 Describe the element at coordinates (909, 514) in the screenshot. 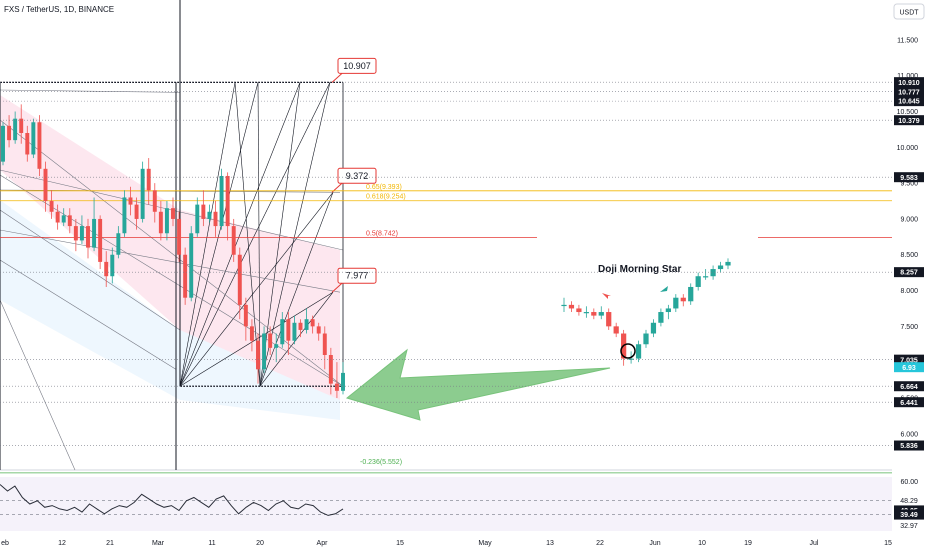

I see `rsi-tag-box` at that location.